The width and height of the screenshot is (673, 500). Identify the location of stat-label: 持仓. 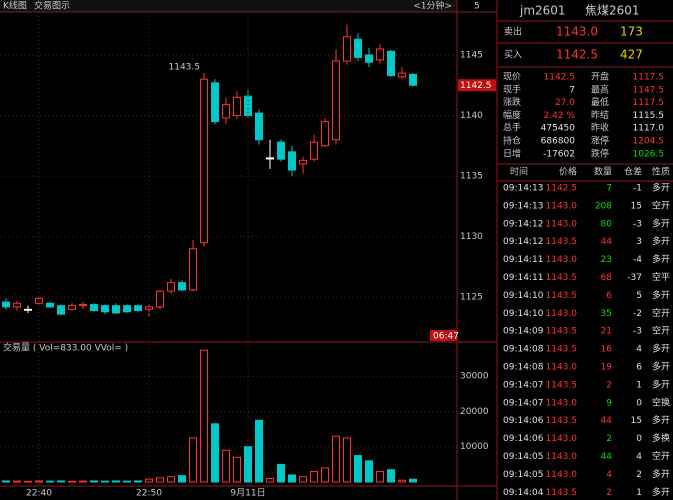
(512, 141).